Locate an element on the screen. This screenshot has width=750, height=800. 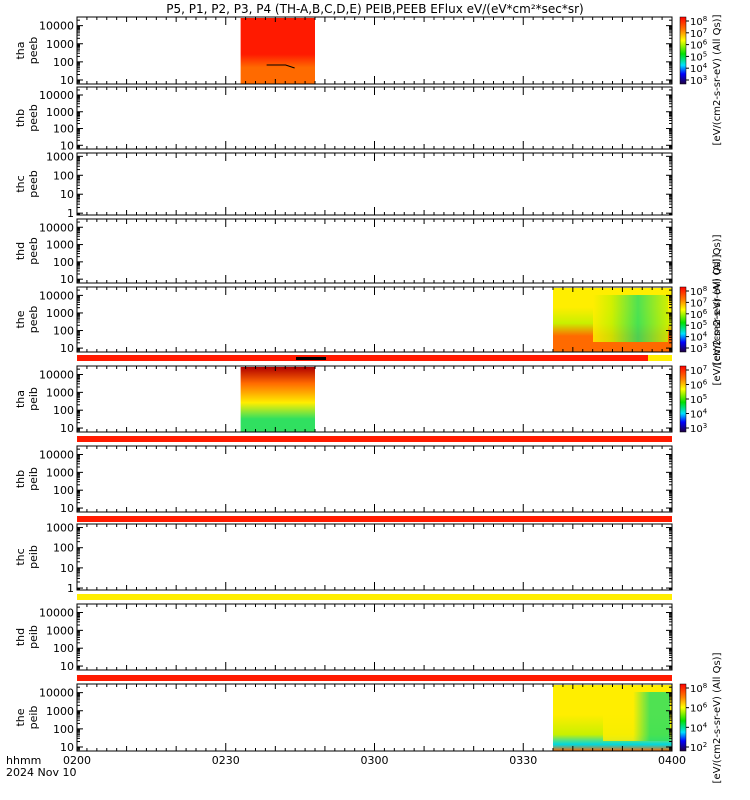
status-bar-thc-peib is located at coordinates (374, 597).